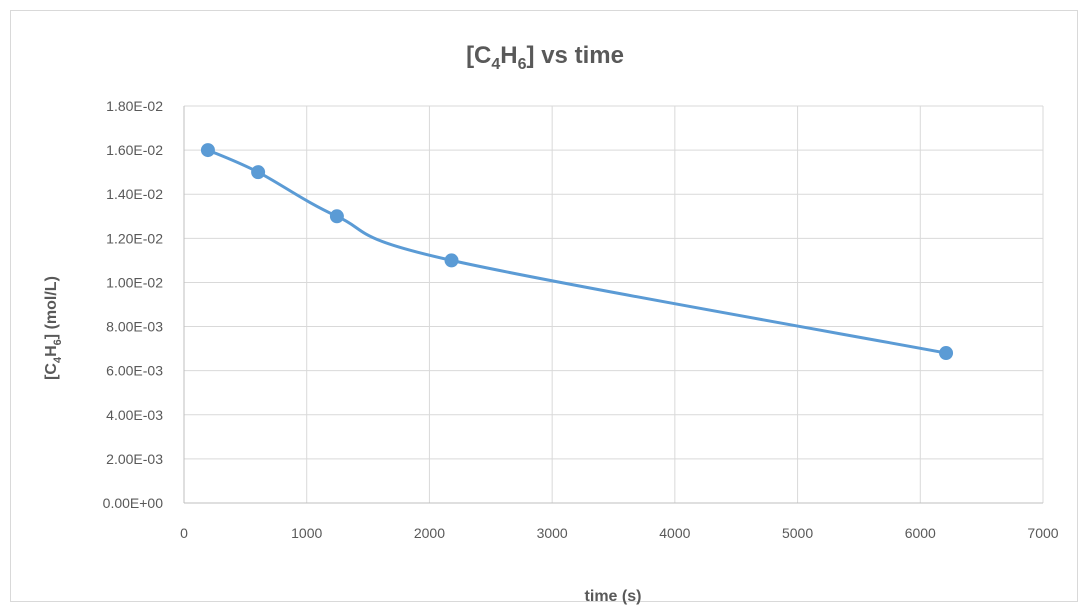  I want to click on chart-title: [C4H6] vs time, so click(545, 57).